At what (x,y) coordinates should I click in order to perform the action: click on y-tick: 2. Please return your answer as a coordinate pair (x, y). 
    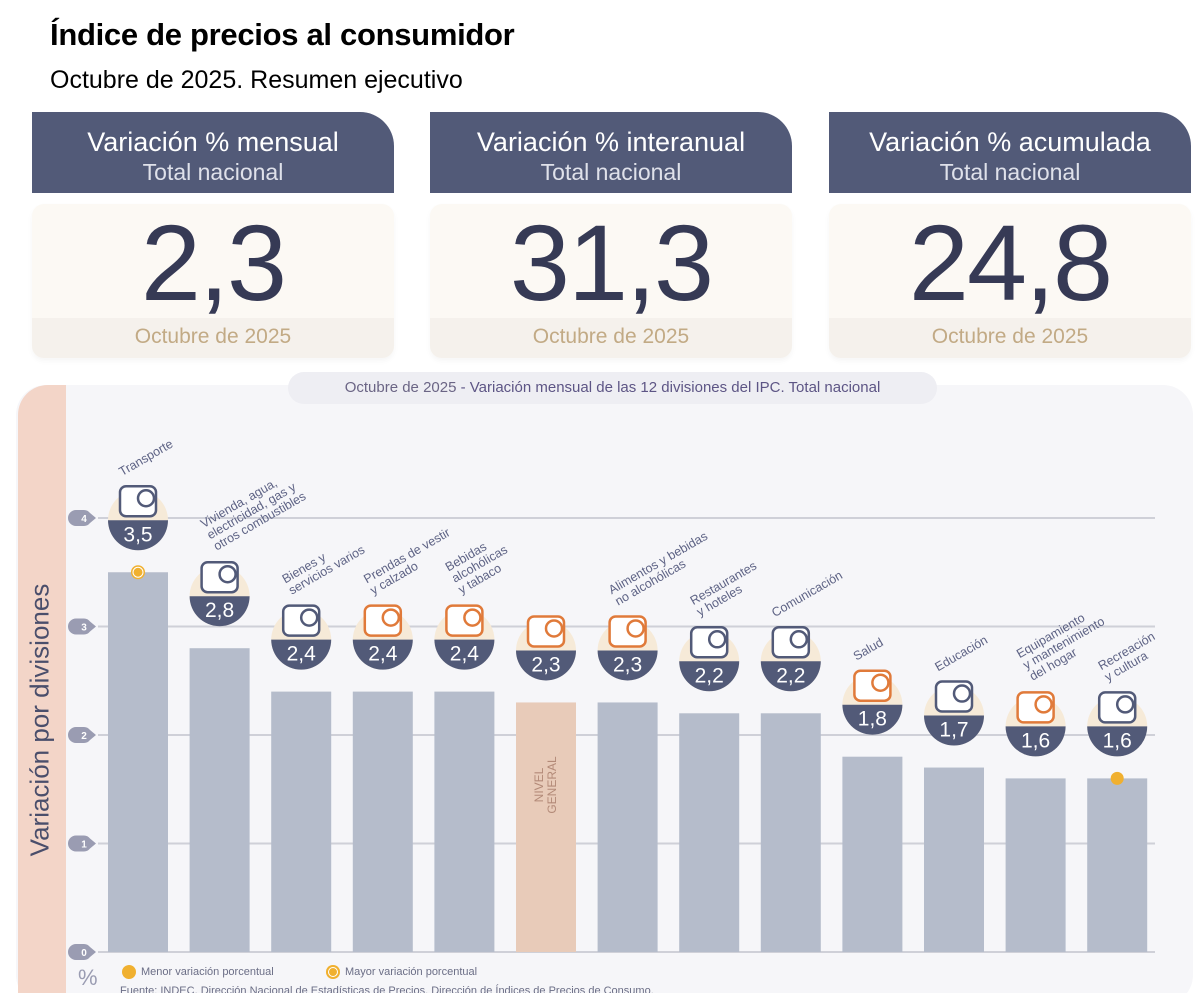
    Looking at the image, I should click on (82, 735).